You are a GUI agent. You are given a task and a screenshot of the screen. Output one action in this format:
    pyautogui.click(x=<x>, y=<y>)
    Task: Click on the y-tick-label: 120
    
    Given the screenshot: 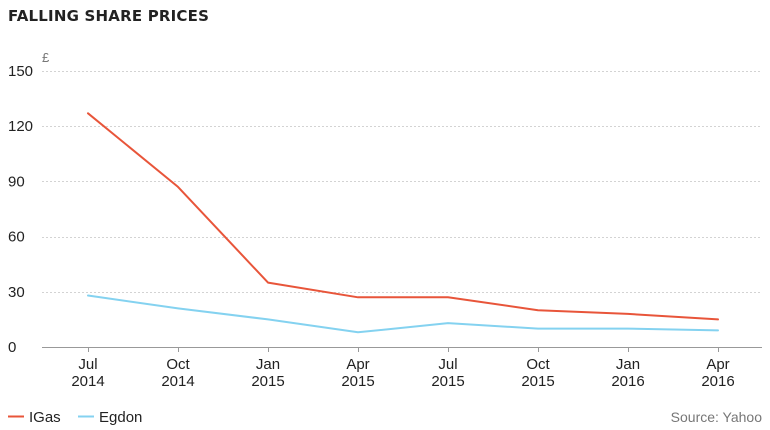 What is the action you would take?
    pyautogui.click(x=20, y=126)
    